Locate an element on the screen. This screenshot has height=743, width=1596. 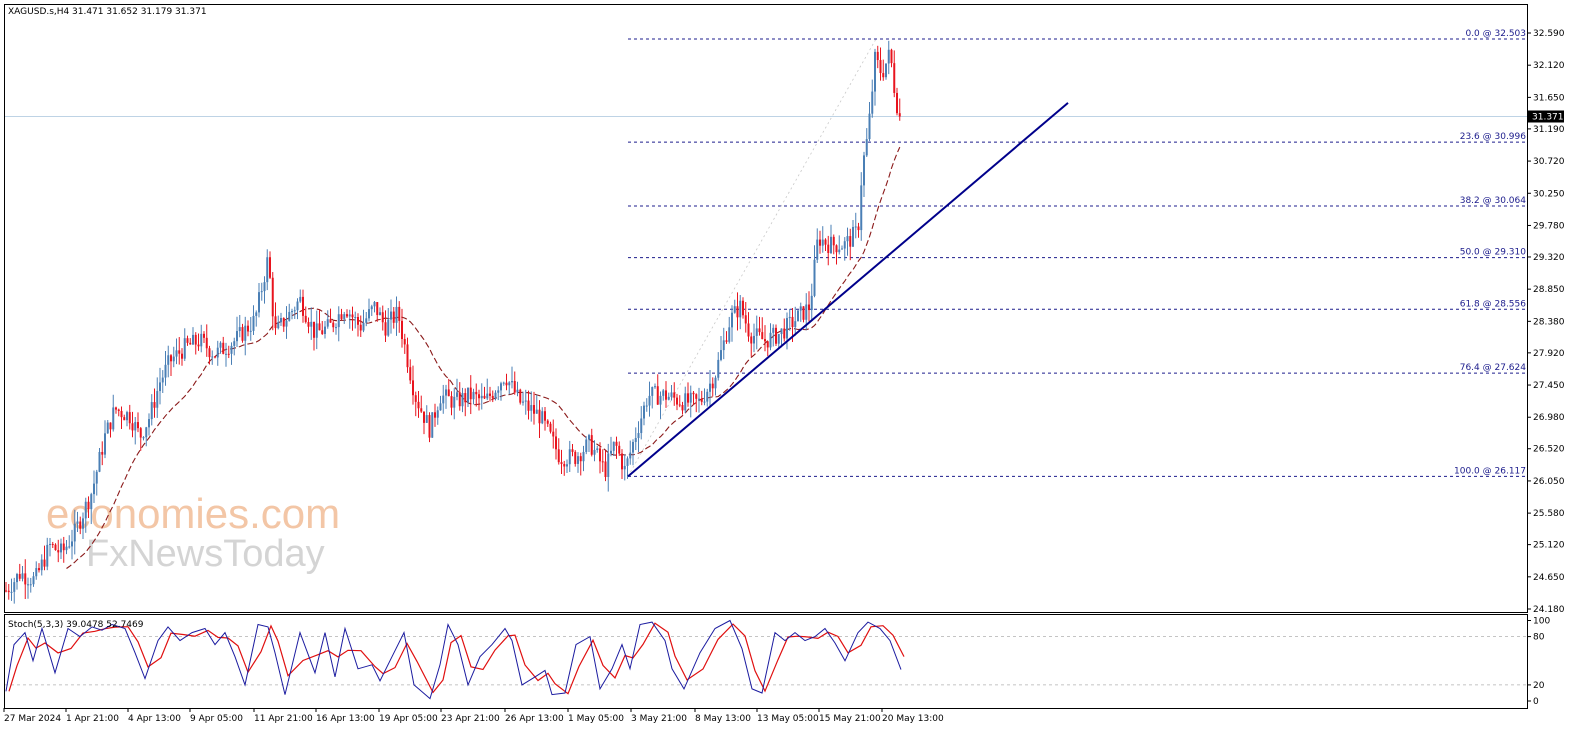
watermark-line1: economies.com is located at coordinates (193, 513).